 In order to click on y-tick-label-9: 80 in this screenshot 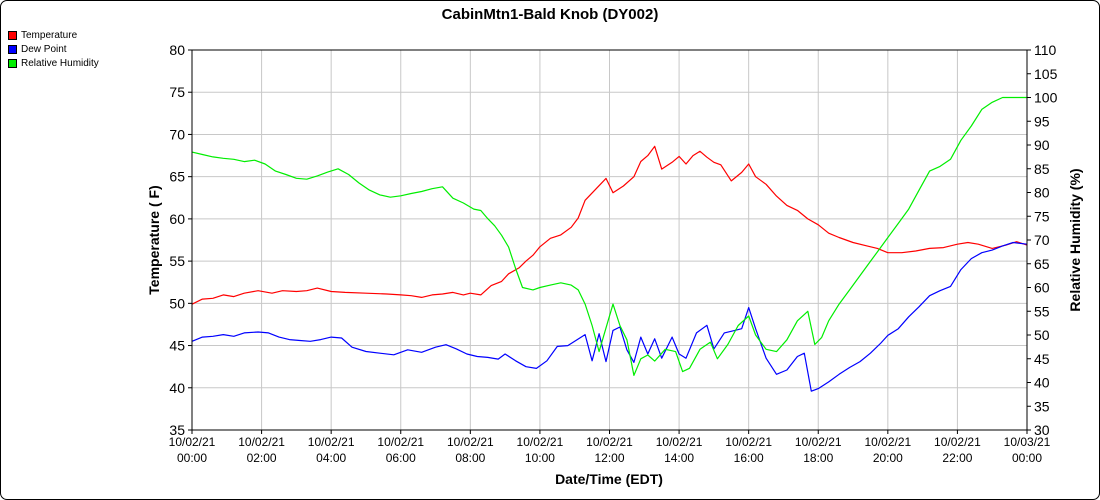, I will do `click(177, 50)`.